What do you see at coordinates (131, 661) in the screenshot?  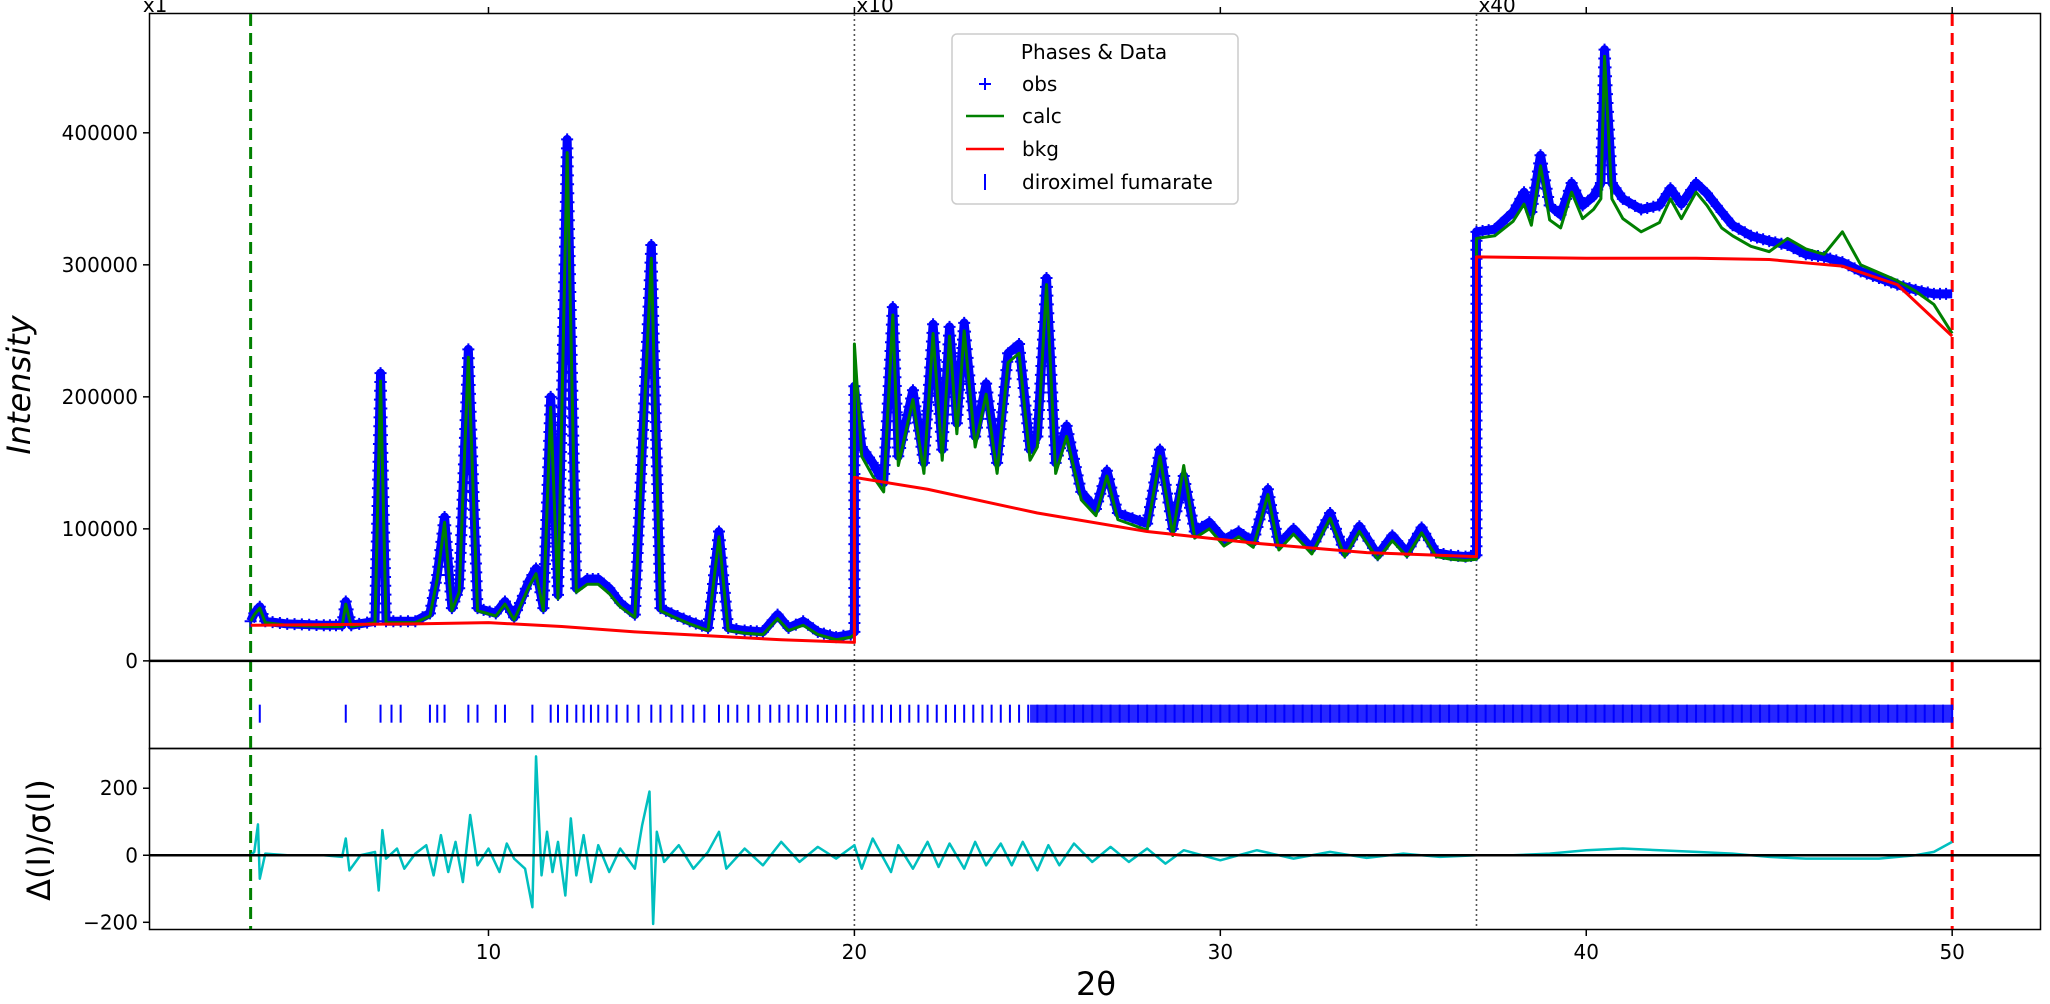 I see `y-tick-label: 0` at bounding box center [131, 661].